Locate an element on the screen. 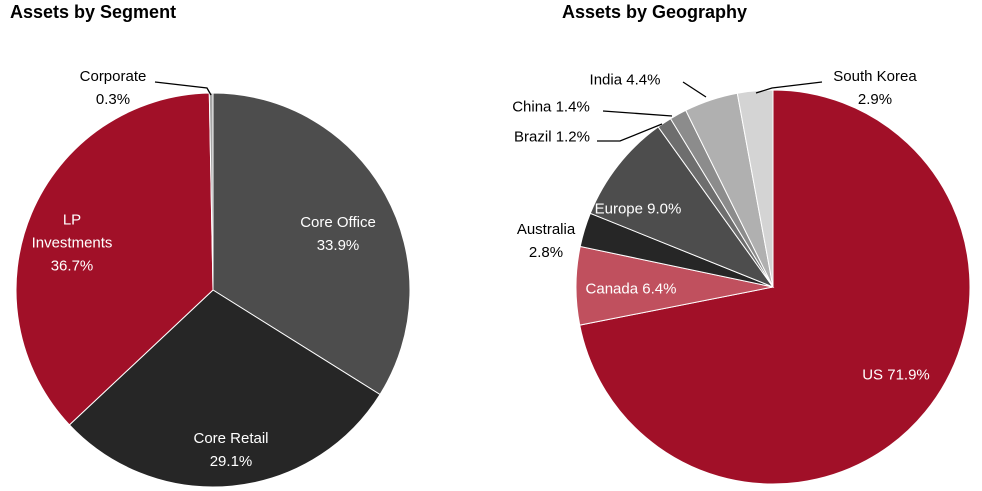  value-label: 1.4% is located at coordinates (572, 107).